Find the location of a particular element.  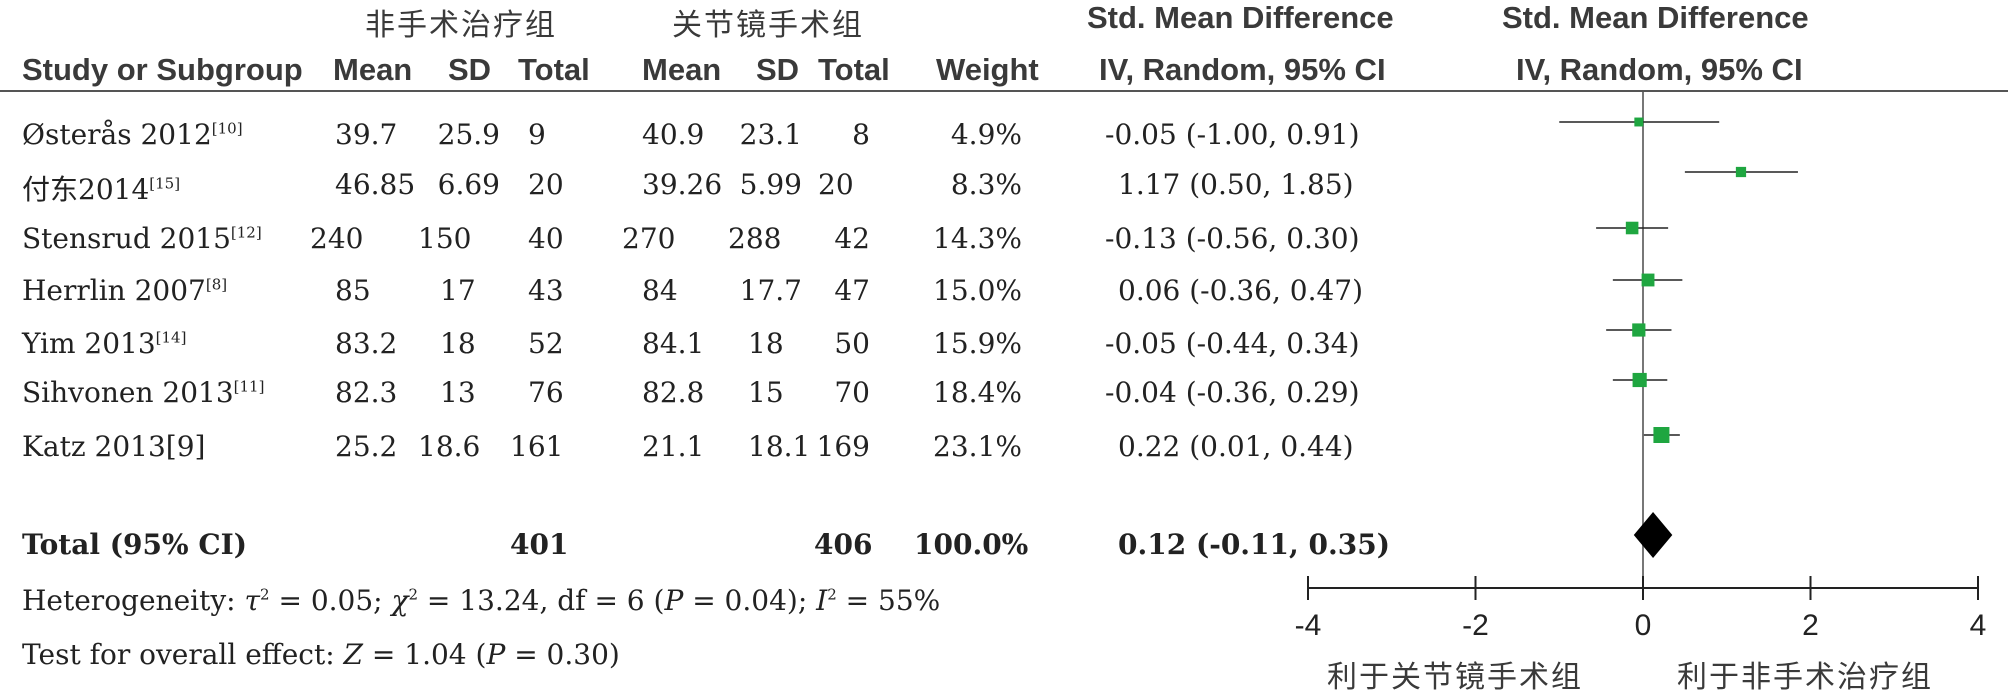

total1-cell: 20 is located at coordinates (546, 184).